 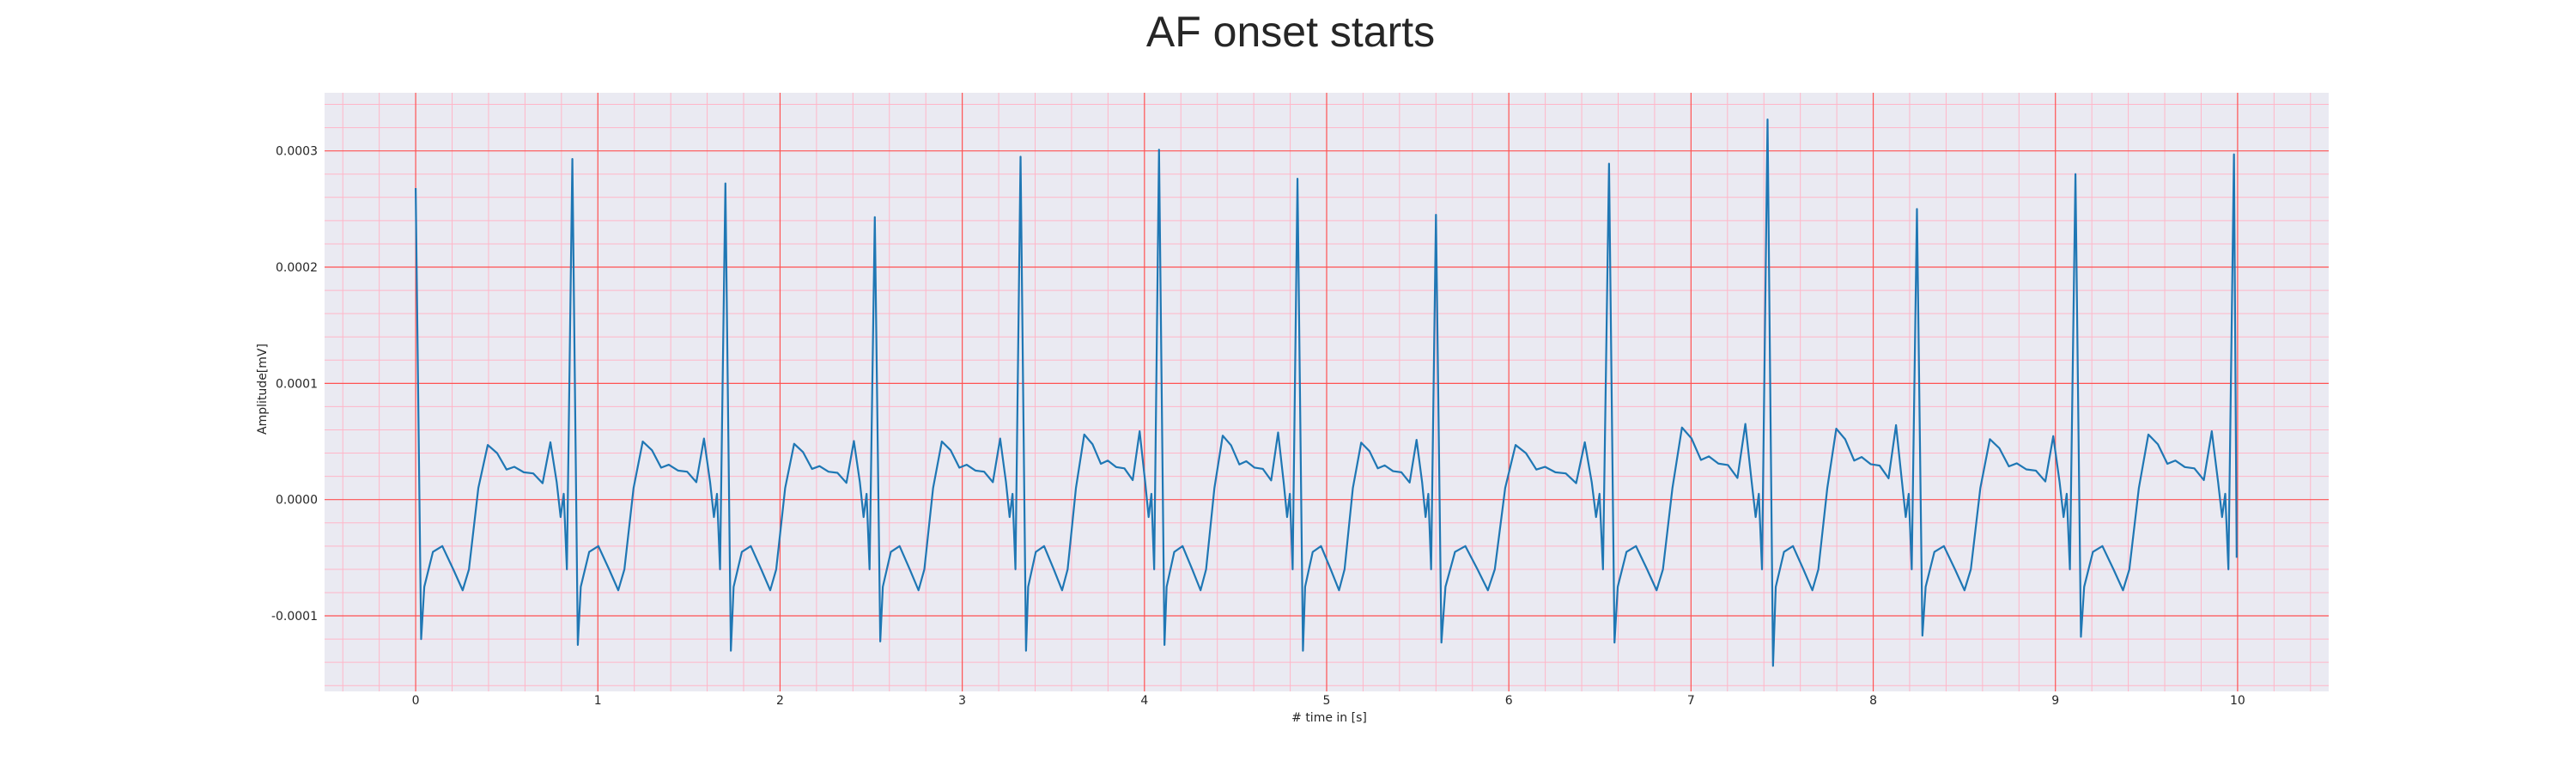 I want to click on x-axis-label: # time in [s], so click(x=1329, y=718).